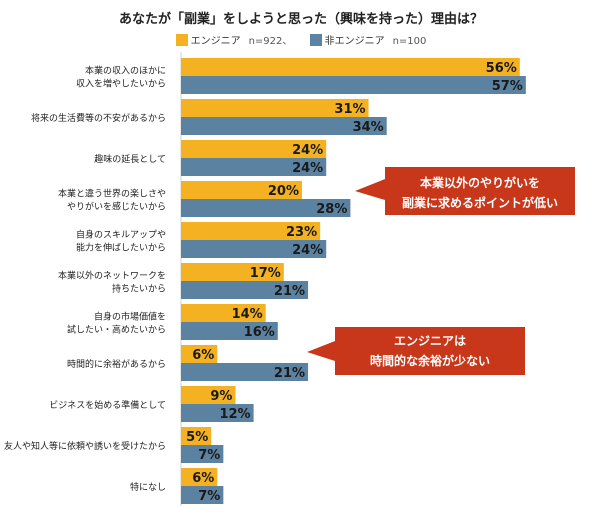 This screenshot has width=602, height=516. What do you see at coordinates (354, 41) in the screenshot?
I see `legend-label-non-engineer: 非エンジニア` at bounding box center [354, 41].